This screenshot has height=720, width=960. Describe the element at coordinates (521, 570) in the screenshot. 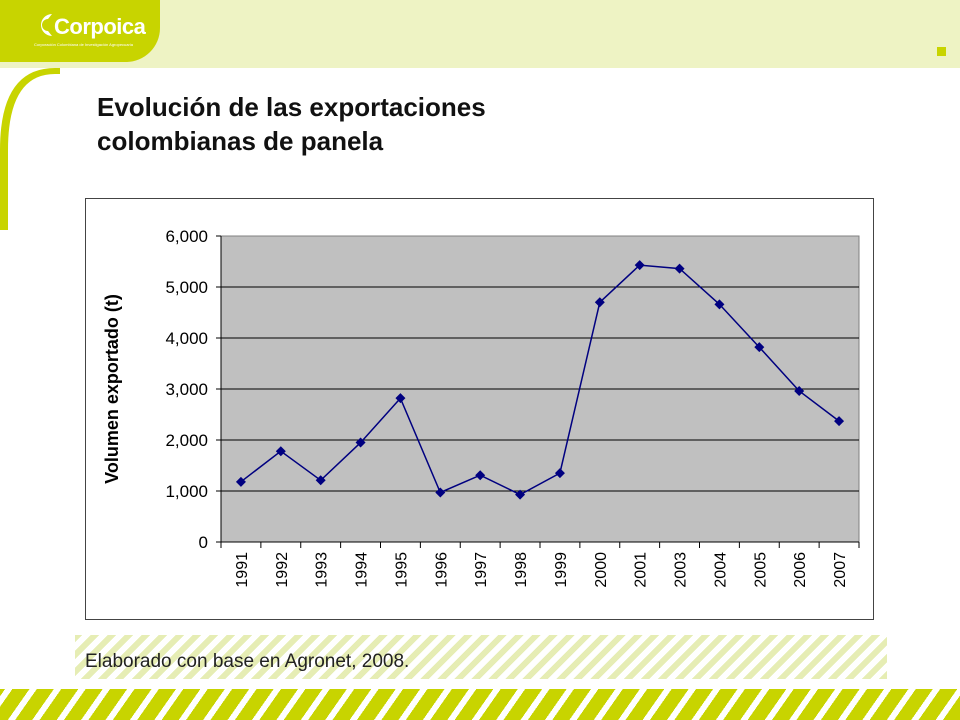

I see `x-tick-label: 1998` at that location.